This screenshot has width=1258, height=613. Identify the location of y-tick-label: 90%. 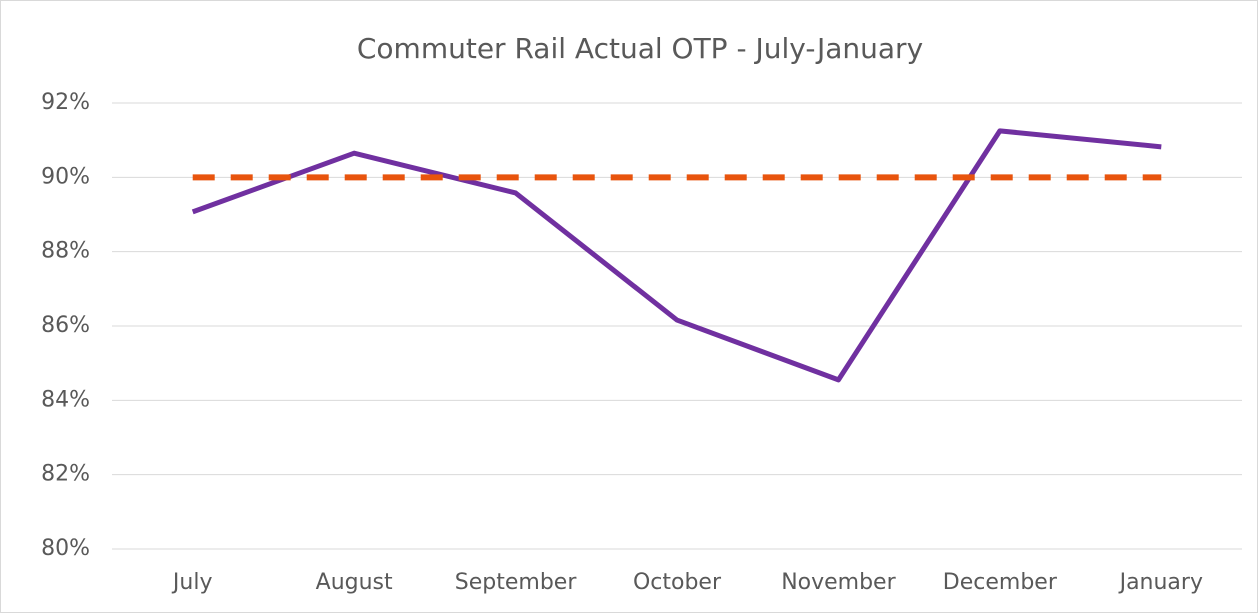
(65, 176).